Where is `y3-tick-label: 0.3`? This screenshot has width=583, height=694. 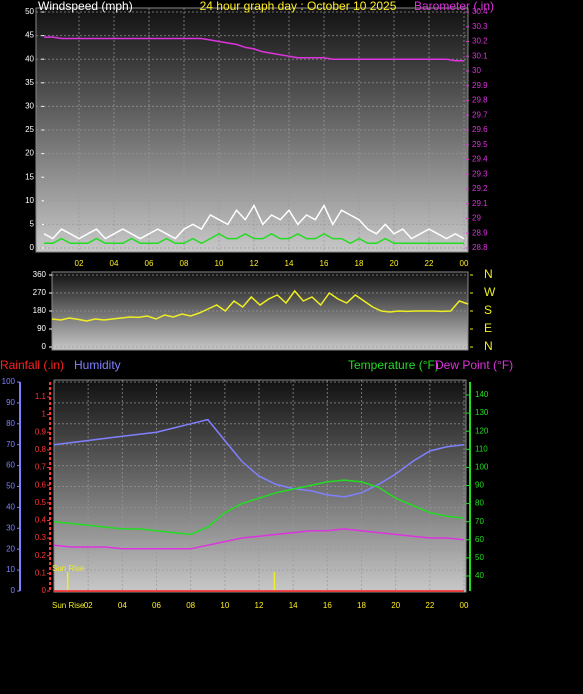
y3-tick-label: 0.3 is located at coordinates (41, 537).